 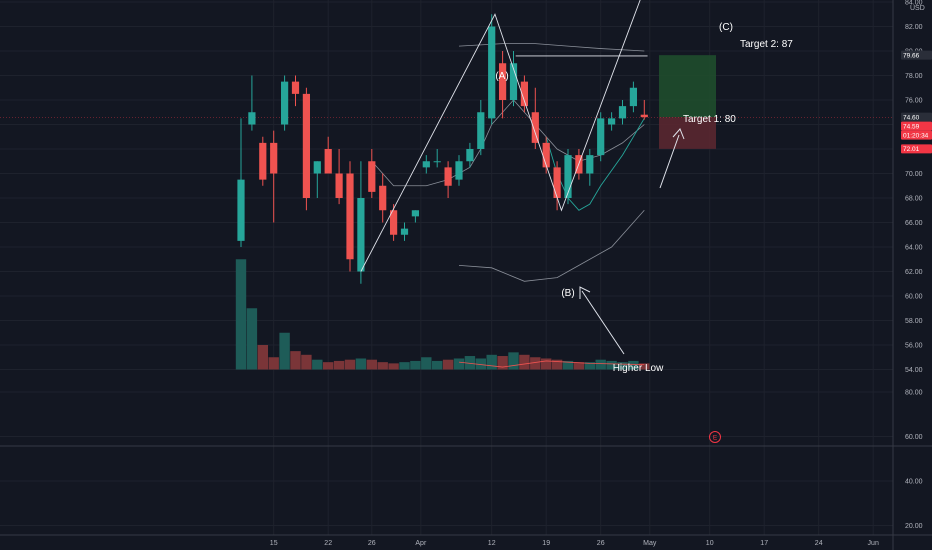 I want to click on time-tick-label: 12, so click(x=492, y=543).